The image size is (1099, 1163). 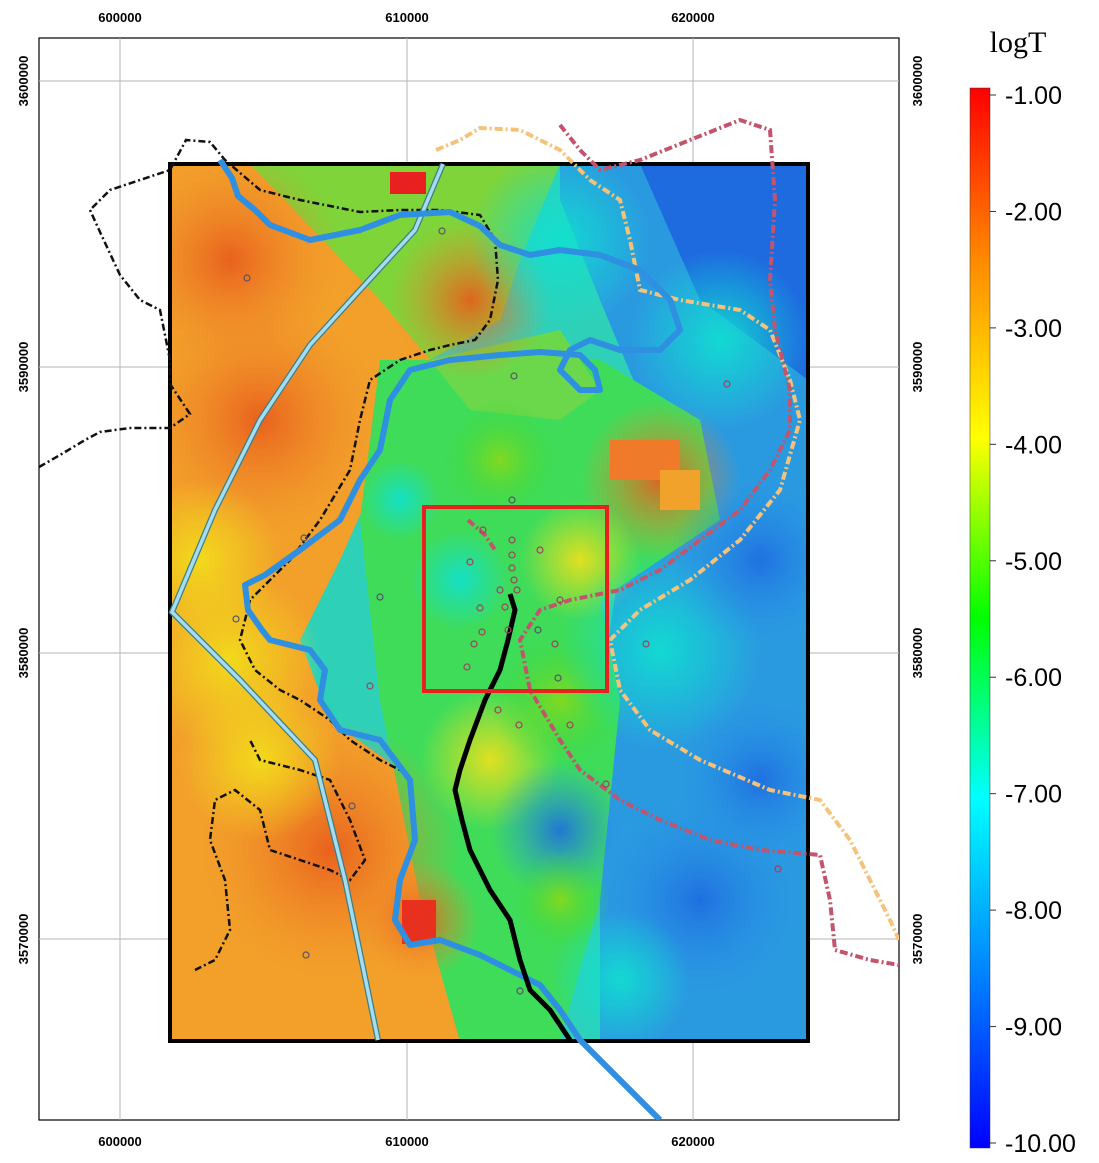 What do you see at coordinates (980, 618) in the screenshot?
I see `colorbar-ramp` at bounding box center [980, 618].